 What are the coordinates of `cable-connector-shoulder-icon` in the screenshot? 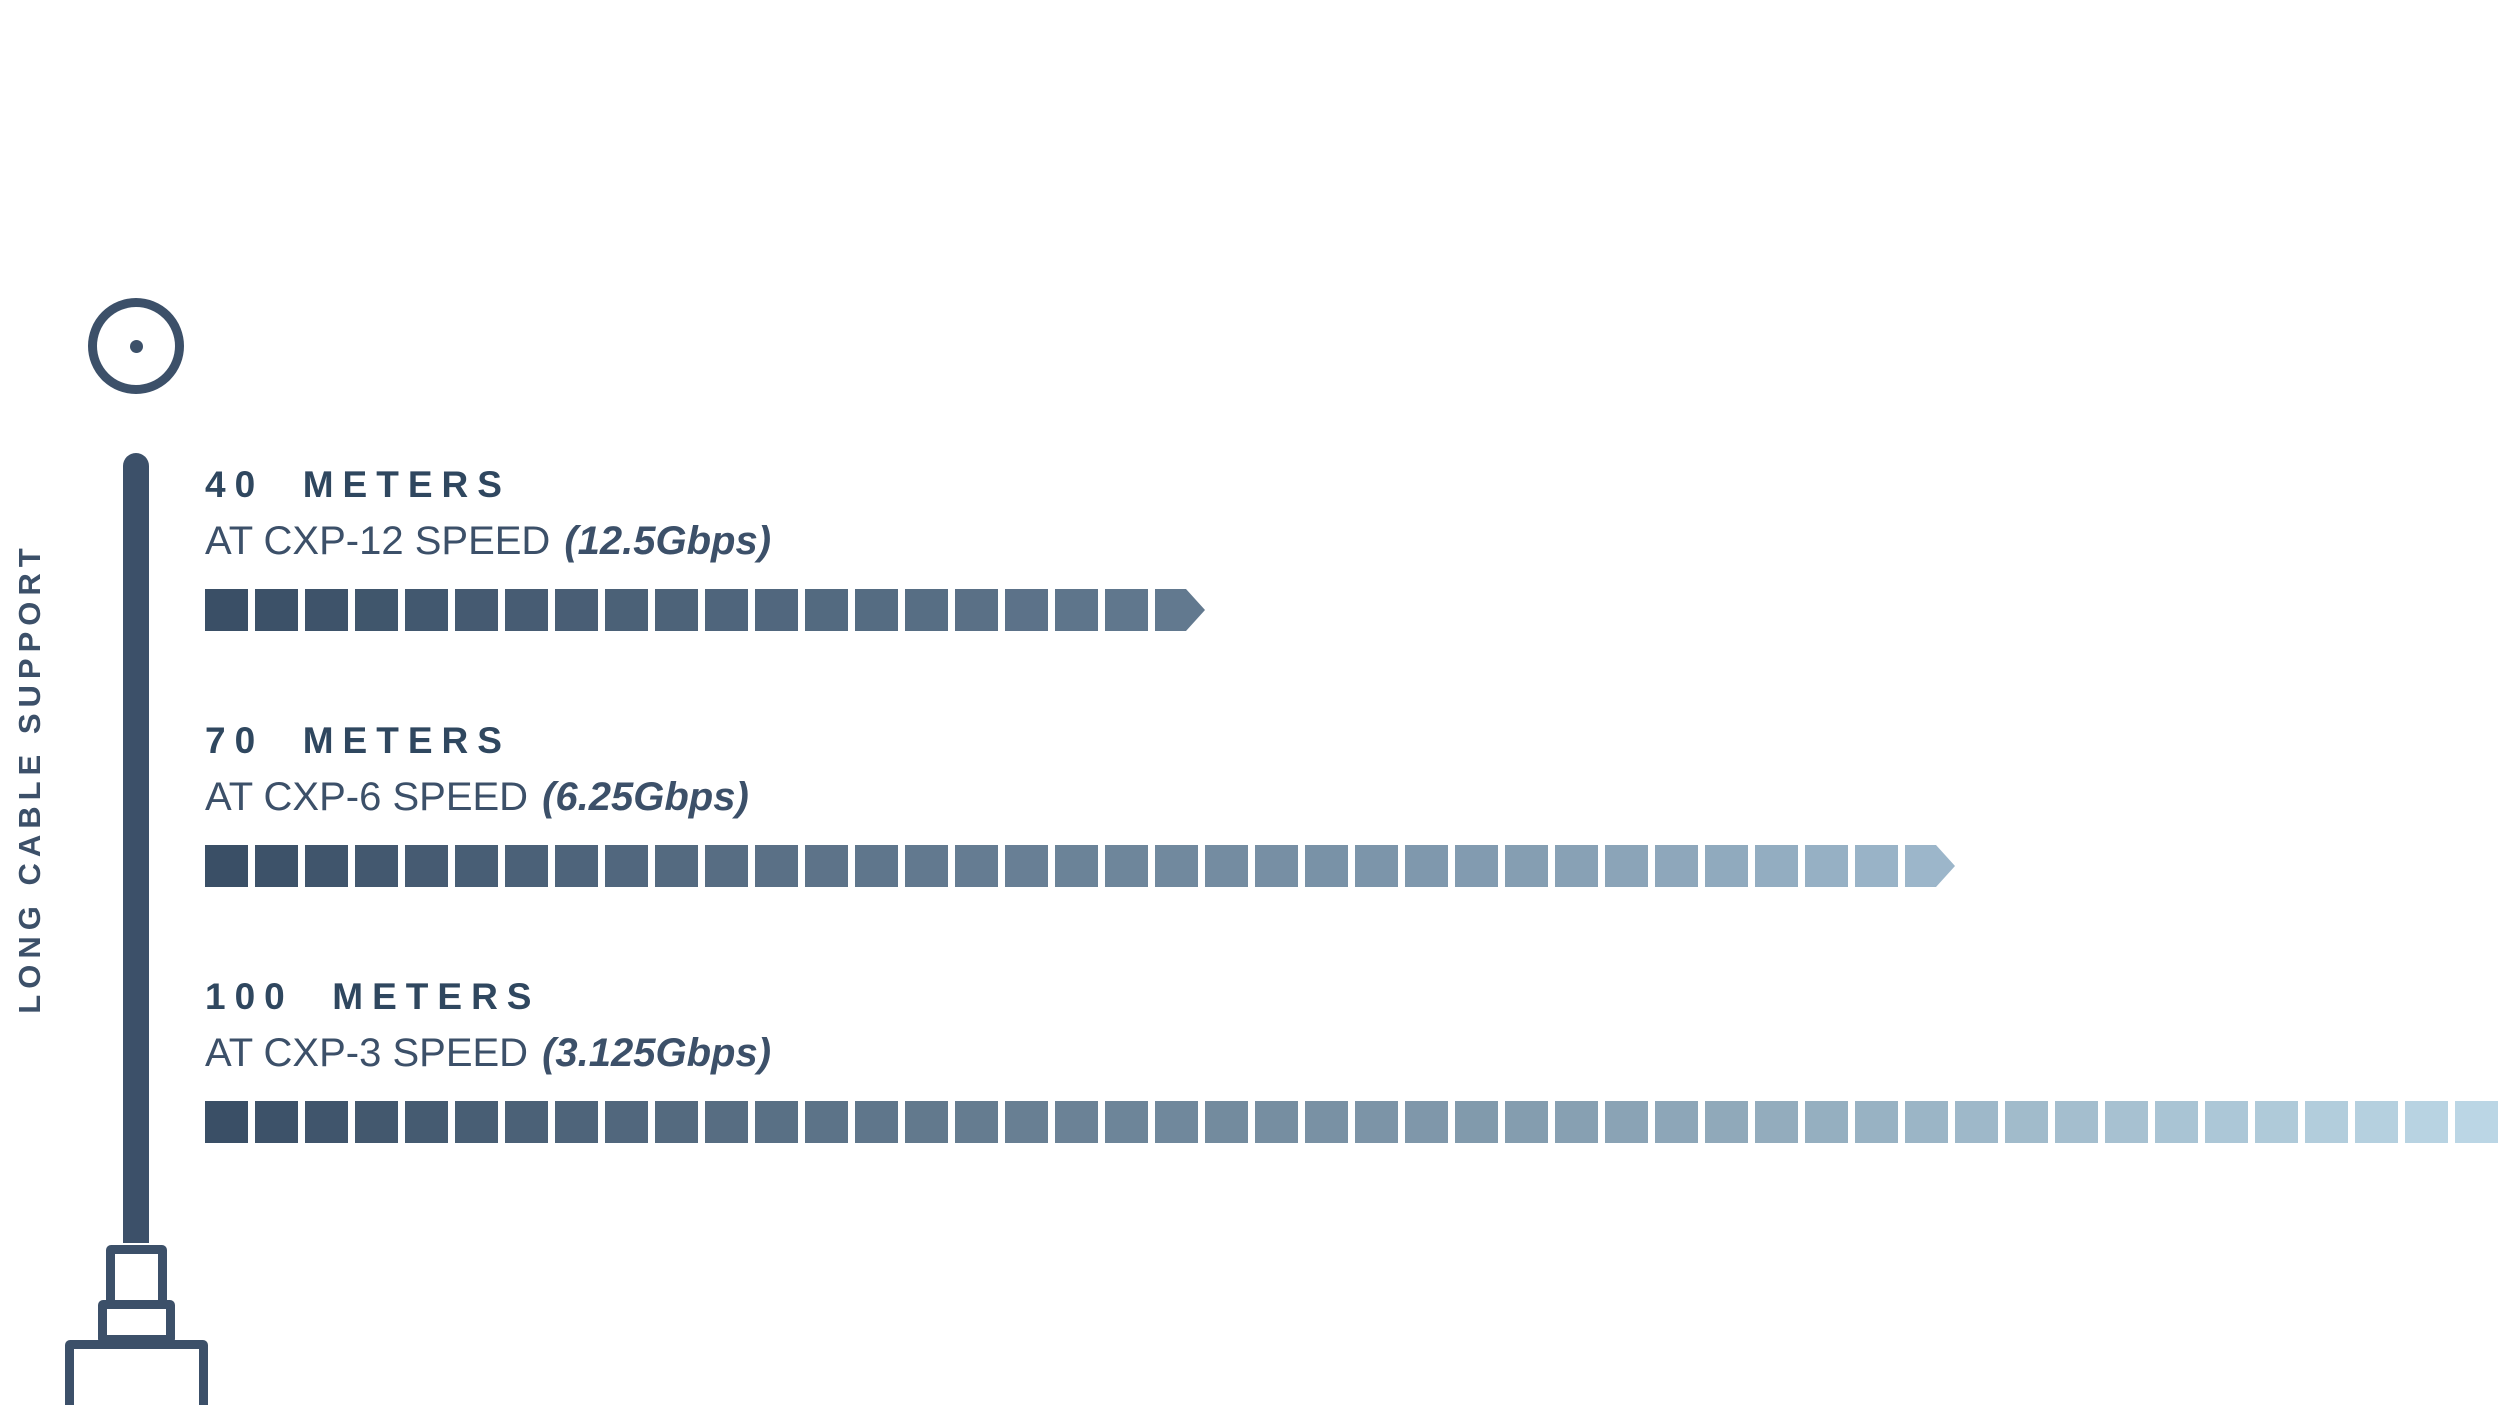 It's located at (136, 1322).